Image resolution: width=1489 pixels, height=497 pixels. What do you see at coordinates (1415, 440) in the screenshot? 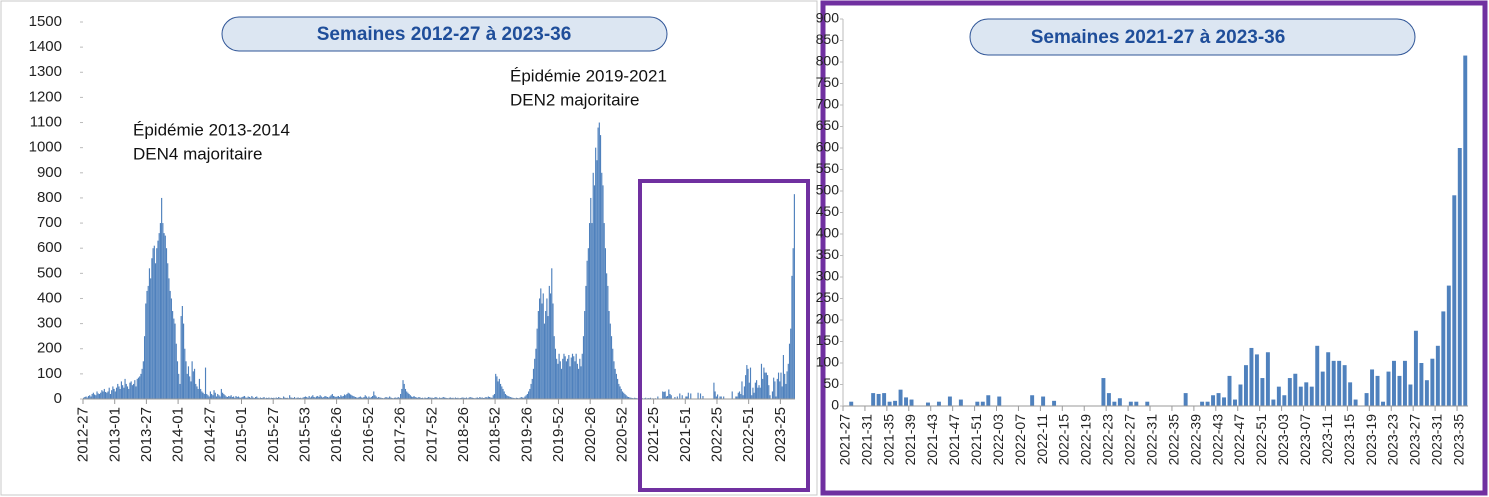
I see `x-tick-label: 2023-27` at bounding box center [1415, 440].